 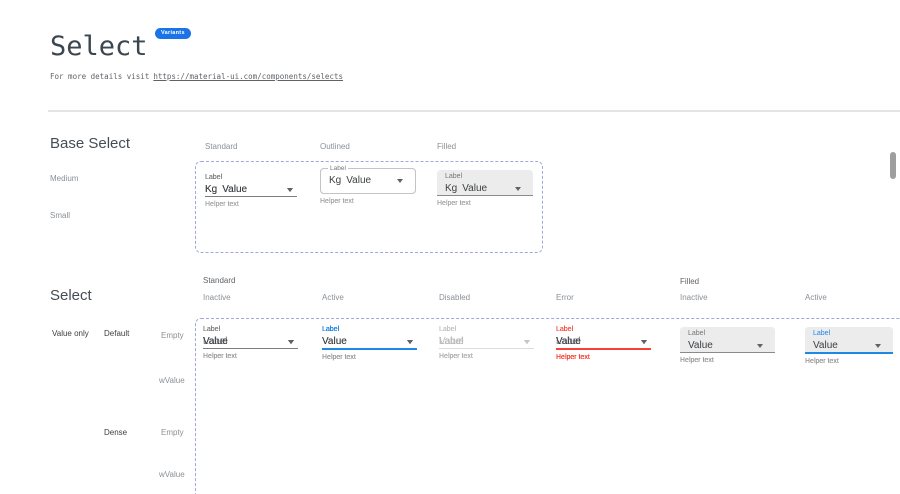 What do you see at coordinates (565, 297) in the screenshot?
I see `col-standard-error: Error` at bounding box center [565, 297].